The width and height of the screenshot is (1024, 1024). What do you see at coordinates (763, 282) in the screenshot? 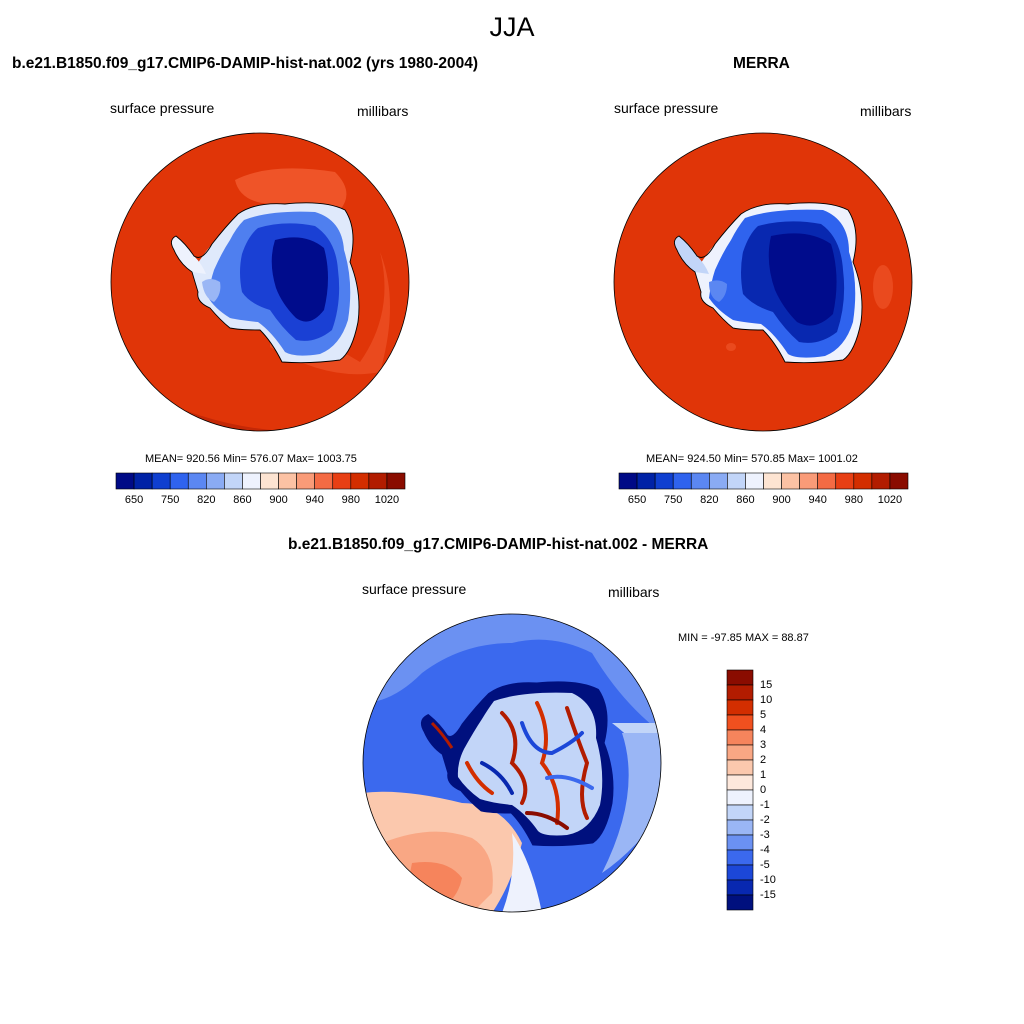
I see `panel-2-map` at bounding box center [763, 282].